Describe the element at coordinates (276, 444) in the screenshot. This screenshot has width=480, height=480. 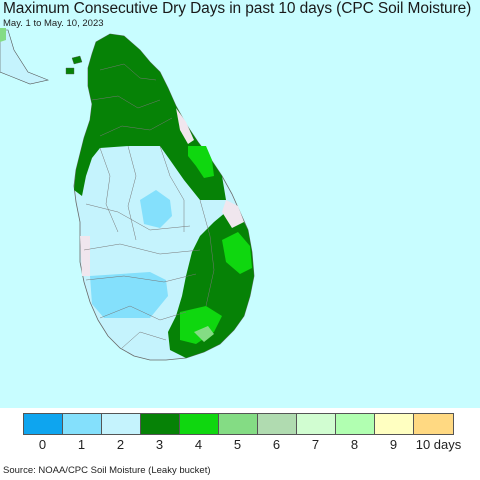
I see `legend-label: 6` at that location.